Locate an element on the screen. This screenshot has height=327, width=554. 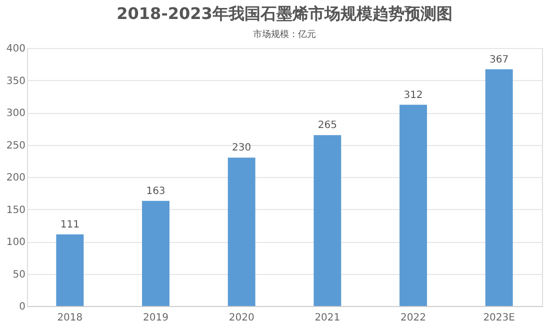
y-tick-label: 50 is located at coordinates (19, 274).